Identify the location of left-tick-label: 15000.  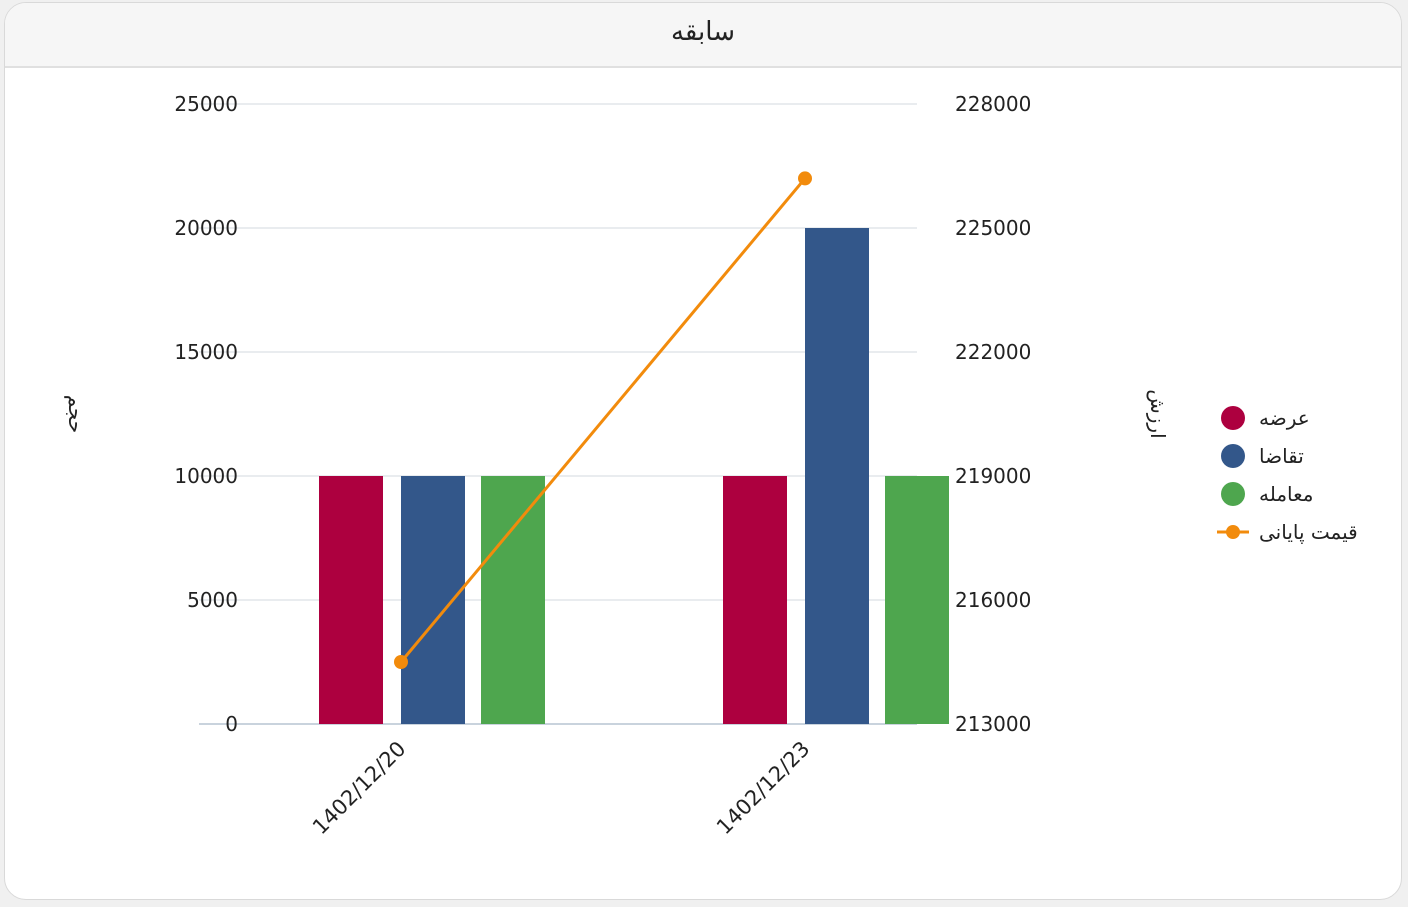
(206, 352).